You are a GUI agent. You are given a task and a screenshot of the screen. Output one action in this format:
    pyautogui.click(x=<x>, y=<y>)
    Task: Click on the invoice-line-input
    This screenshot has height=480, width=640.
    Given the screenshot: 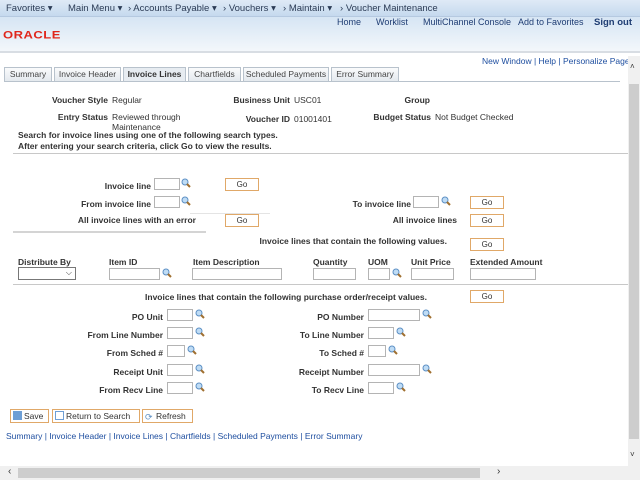 What is the action you would take?
    pyautogui.click(x=167, y=184)
    